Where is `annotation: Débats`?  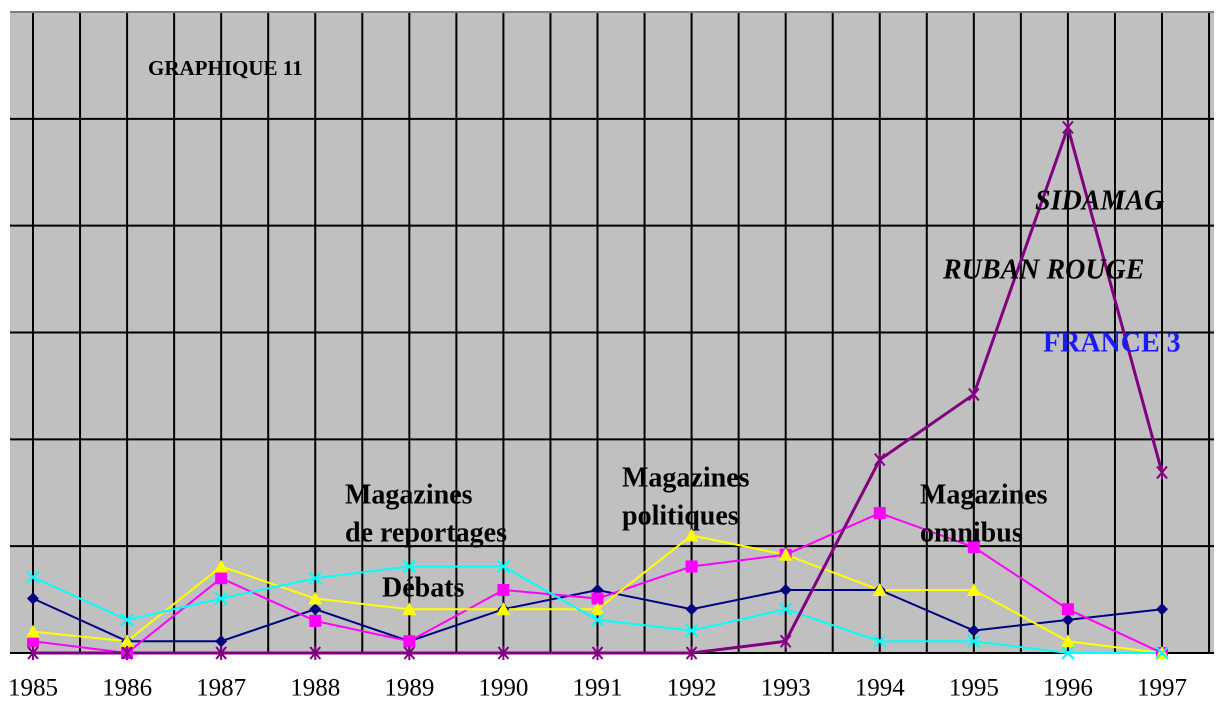
annotation: Débats is located at coordinates (423, 587).